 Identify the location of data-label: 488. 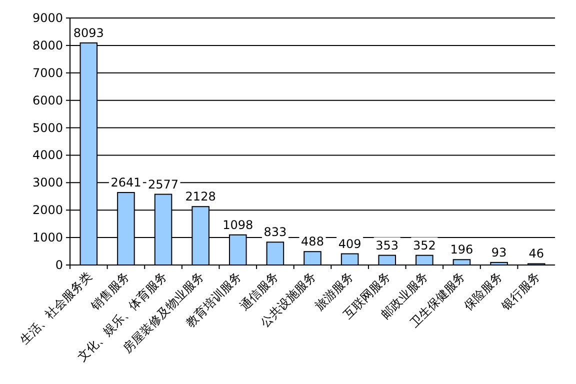
(312, 241).